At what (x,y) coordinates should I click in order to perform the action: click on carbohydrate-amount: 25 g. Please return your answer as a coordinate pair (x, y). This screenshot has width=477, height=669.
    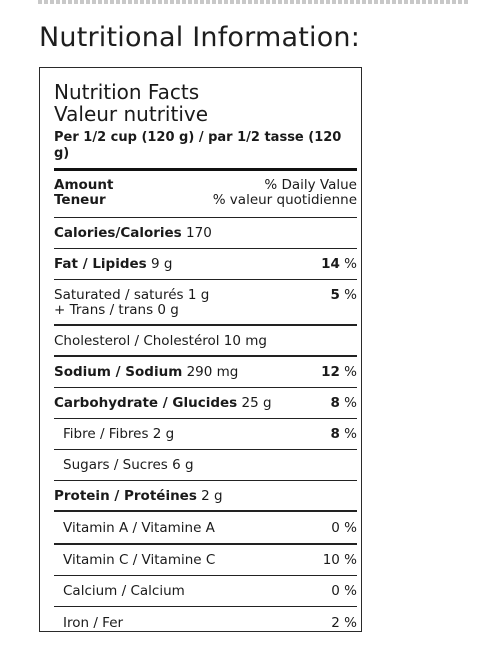
    Looking at the image, I should click on (256, 403).